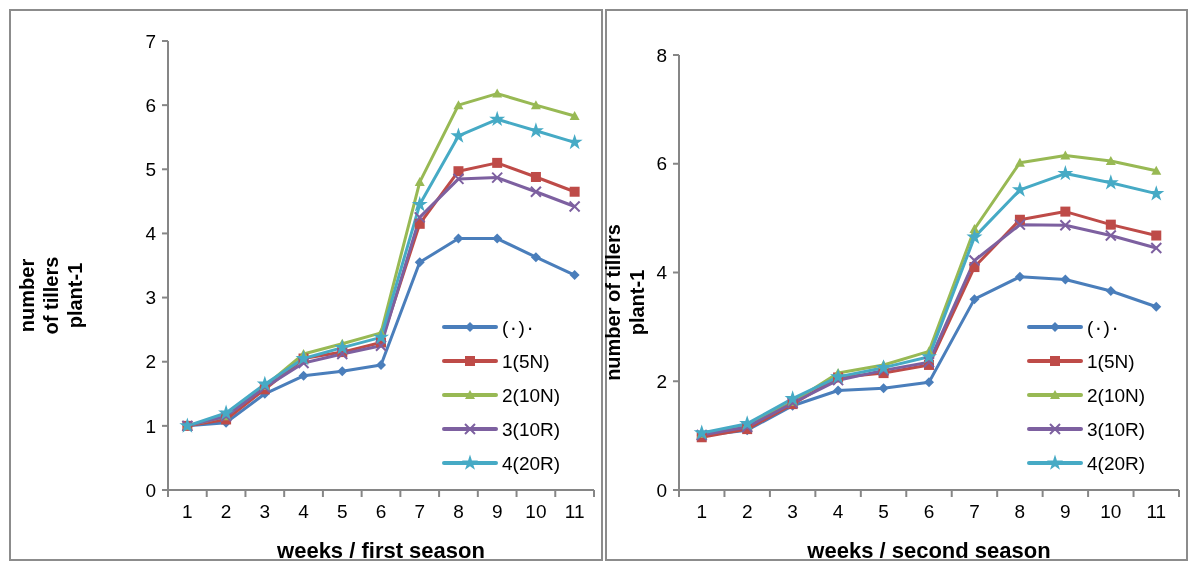  What do you see at coordinates (661, 55) in the screenshot?
I see `y-tick-label: 8` at bounding box center [661, 55].